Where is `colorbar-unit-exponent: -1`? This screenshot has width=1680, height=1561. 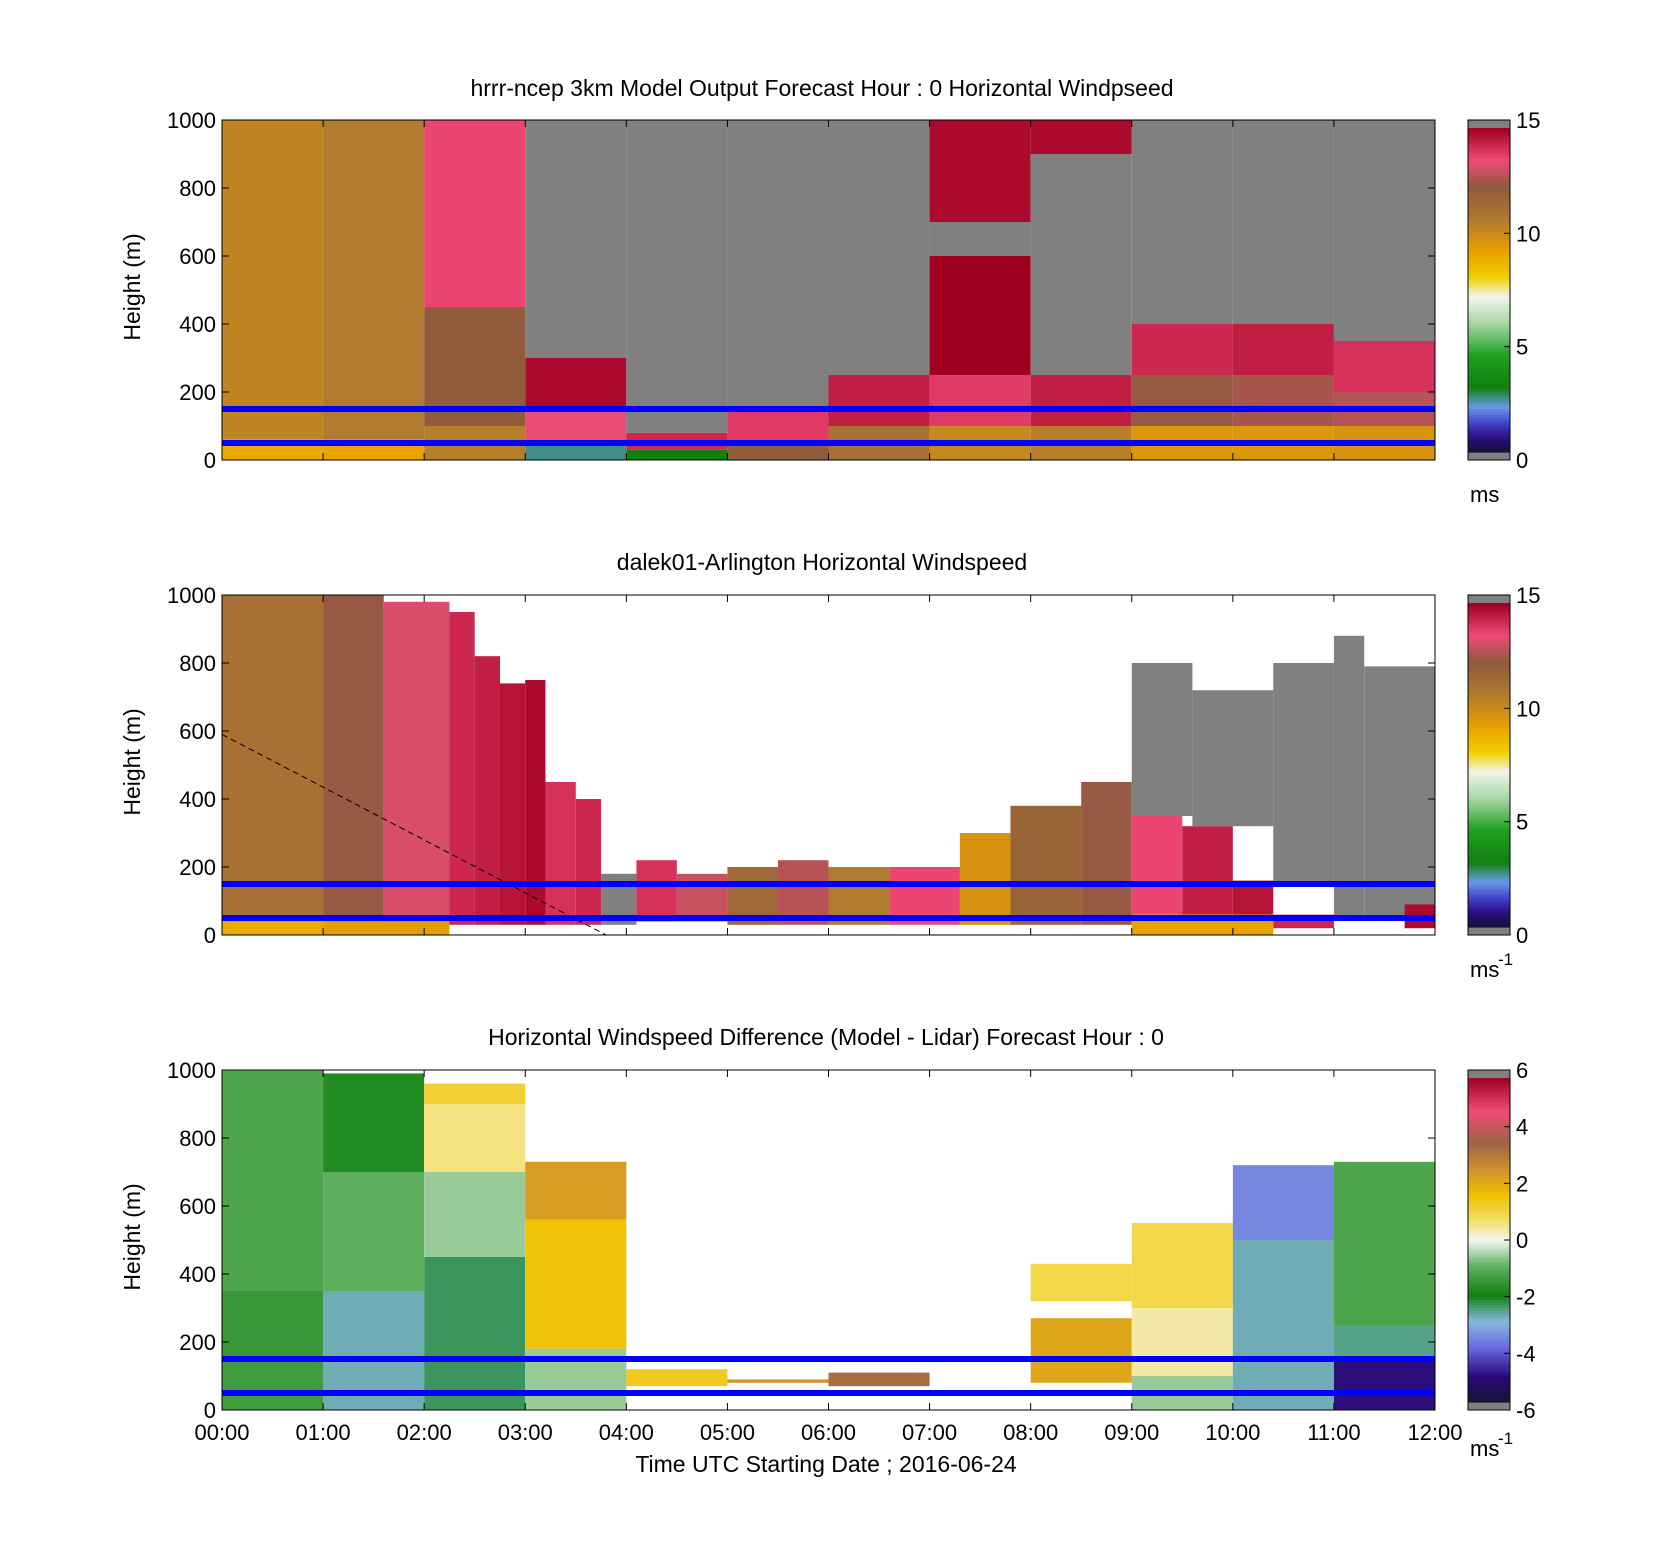
colorbar-unit-exponent: -1 is located at coordinates (1505, 1438).